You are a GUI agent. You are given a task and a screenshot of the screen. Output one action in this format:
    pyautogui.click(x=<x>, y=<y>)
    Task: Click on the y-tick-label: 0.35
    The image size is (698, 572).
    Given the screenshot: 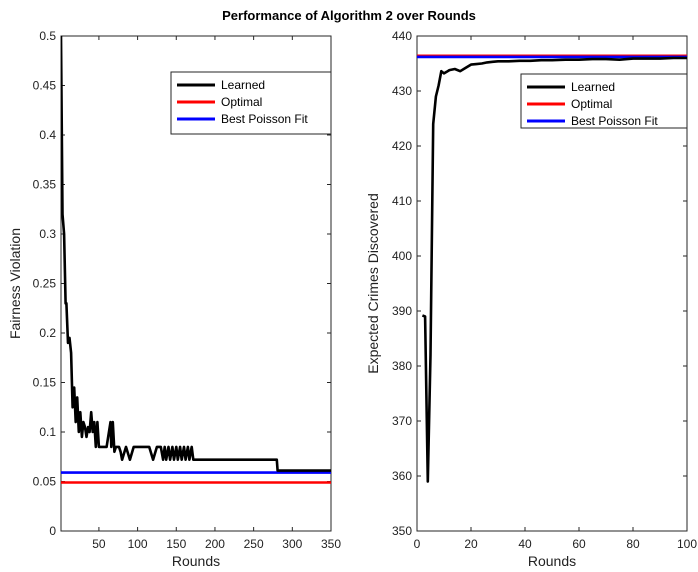 What is the action you would take?
    pyautogui.click(x=45, y=185)
    